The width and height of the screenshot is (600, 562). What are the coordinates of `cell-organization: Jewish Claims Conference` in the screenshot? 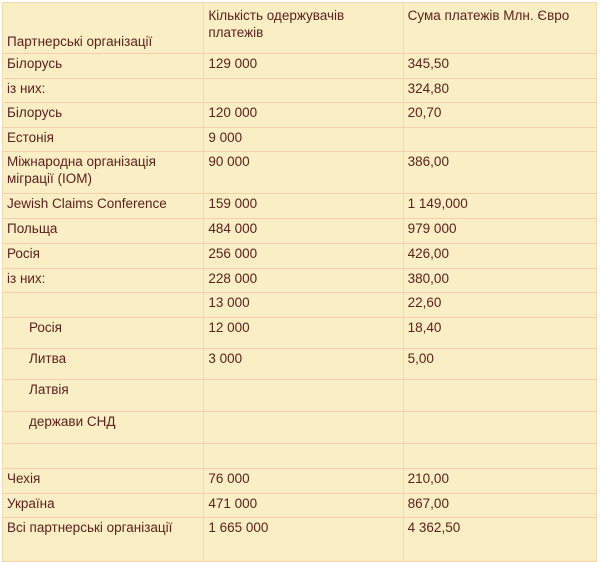 It's located at (103, 206).